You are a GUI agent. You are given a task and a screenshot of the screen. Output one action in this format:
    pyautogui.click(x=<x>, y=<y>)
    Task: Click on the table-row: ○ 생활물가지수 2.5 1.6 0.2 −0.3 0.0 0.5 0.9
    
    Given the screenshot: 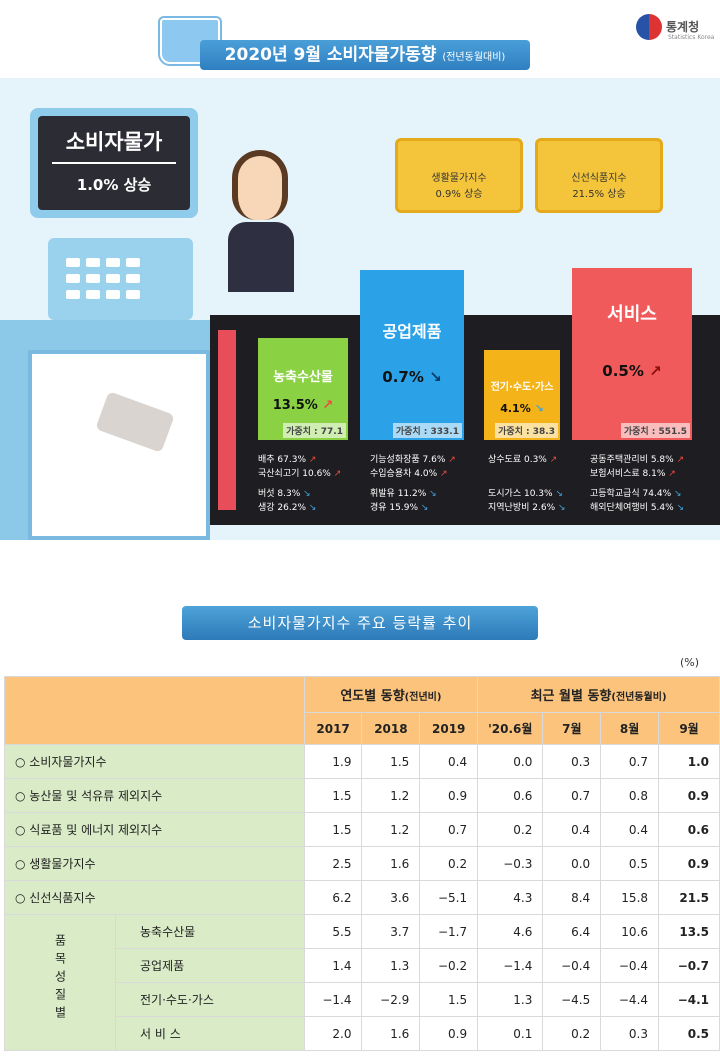 What is the action you would take?
    pyautogui.click(x=362, y=863)
    